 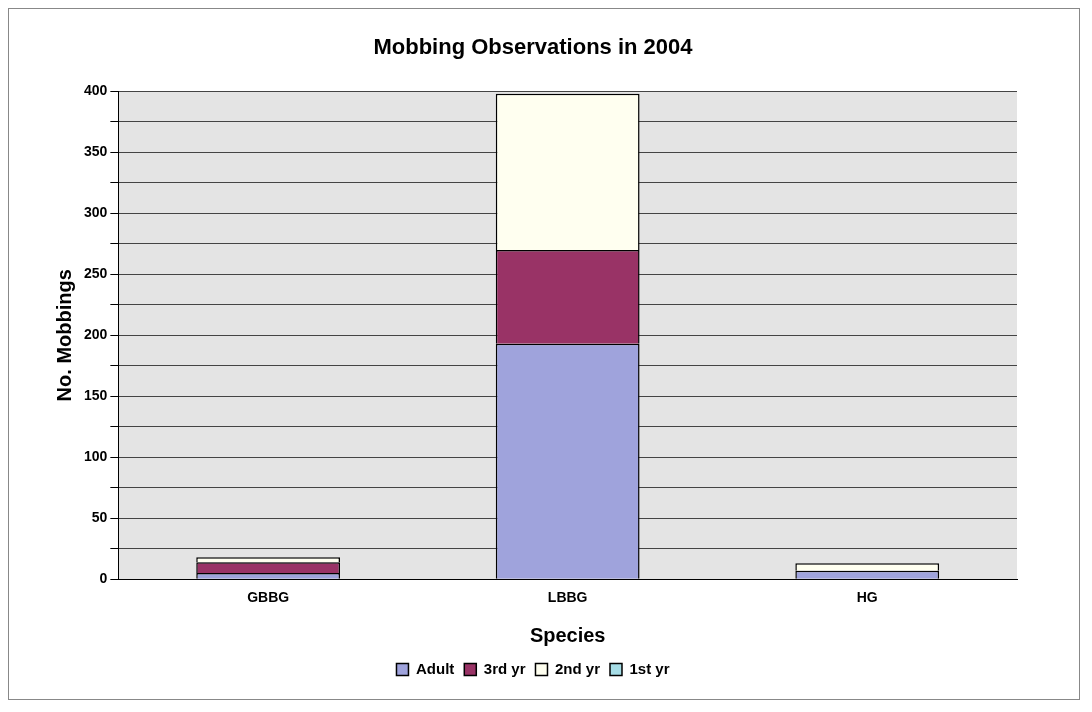 I want to click on y-tick-label: 350, so click(x=96, y=151).